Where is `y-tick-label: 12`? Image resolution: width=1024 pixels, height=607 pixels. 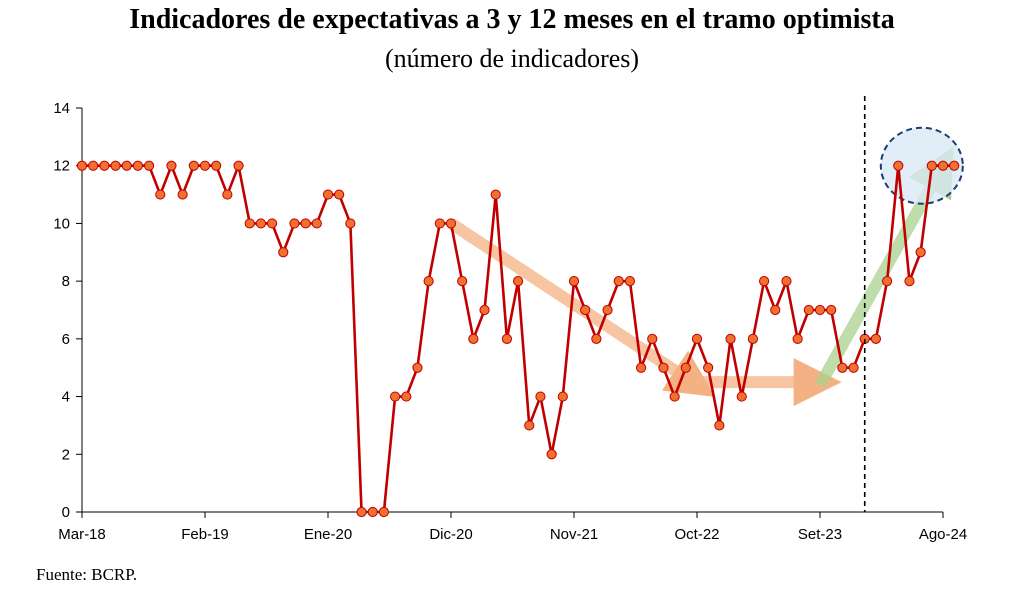 y-tick-label: 12 is located at coordinates (61, 166).